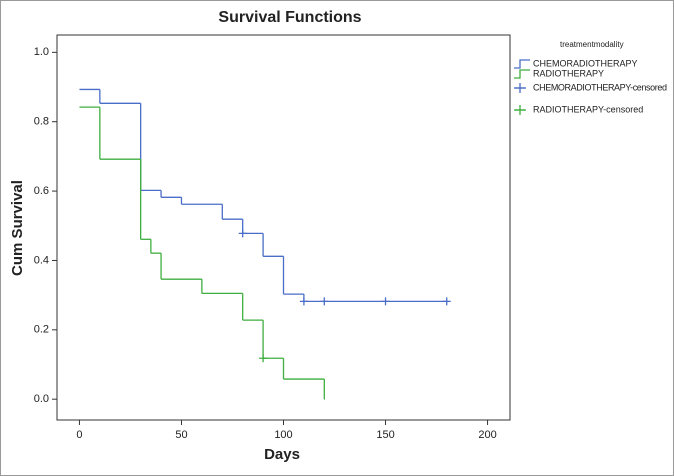 This screenshot has width=674, height=476. Describe the element at coordinates (568, 73) in the screenshot. I see `legend-label: RADIOTHERAPY` at that location.